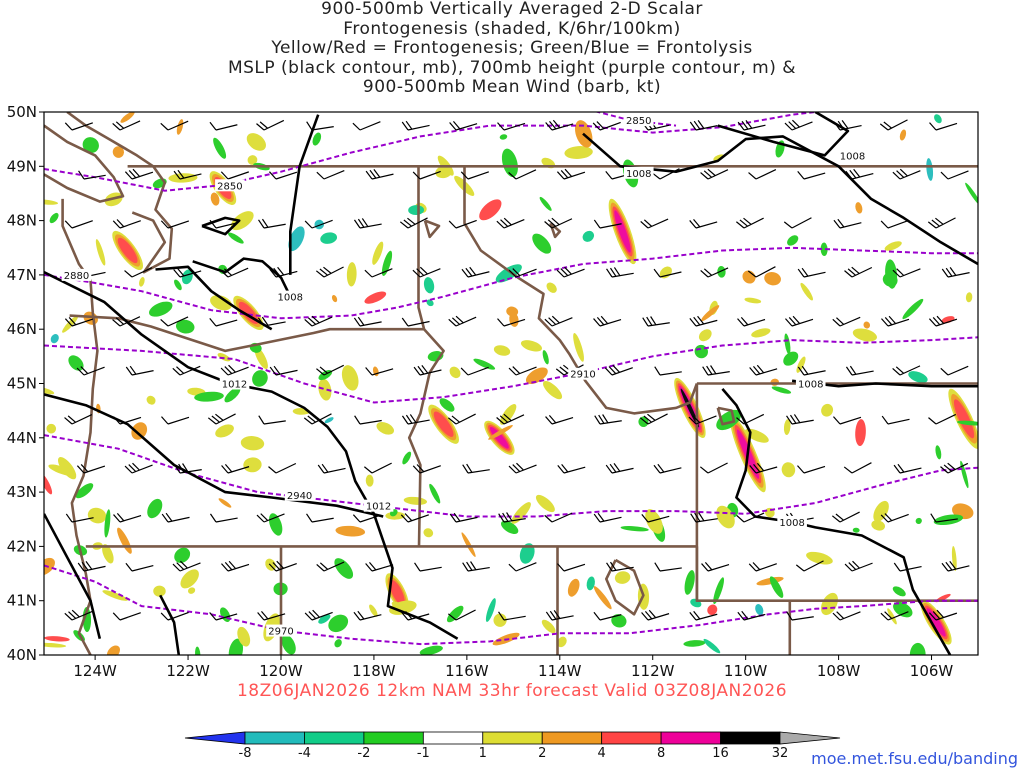 This screenshot has width=1024, height=768. What do you see at coordinates (188, 671) in the screenshot?
I see `lon-label: 122W` at bounding box center [188, 671].